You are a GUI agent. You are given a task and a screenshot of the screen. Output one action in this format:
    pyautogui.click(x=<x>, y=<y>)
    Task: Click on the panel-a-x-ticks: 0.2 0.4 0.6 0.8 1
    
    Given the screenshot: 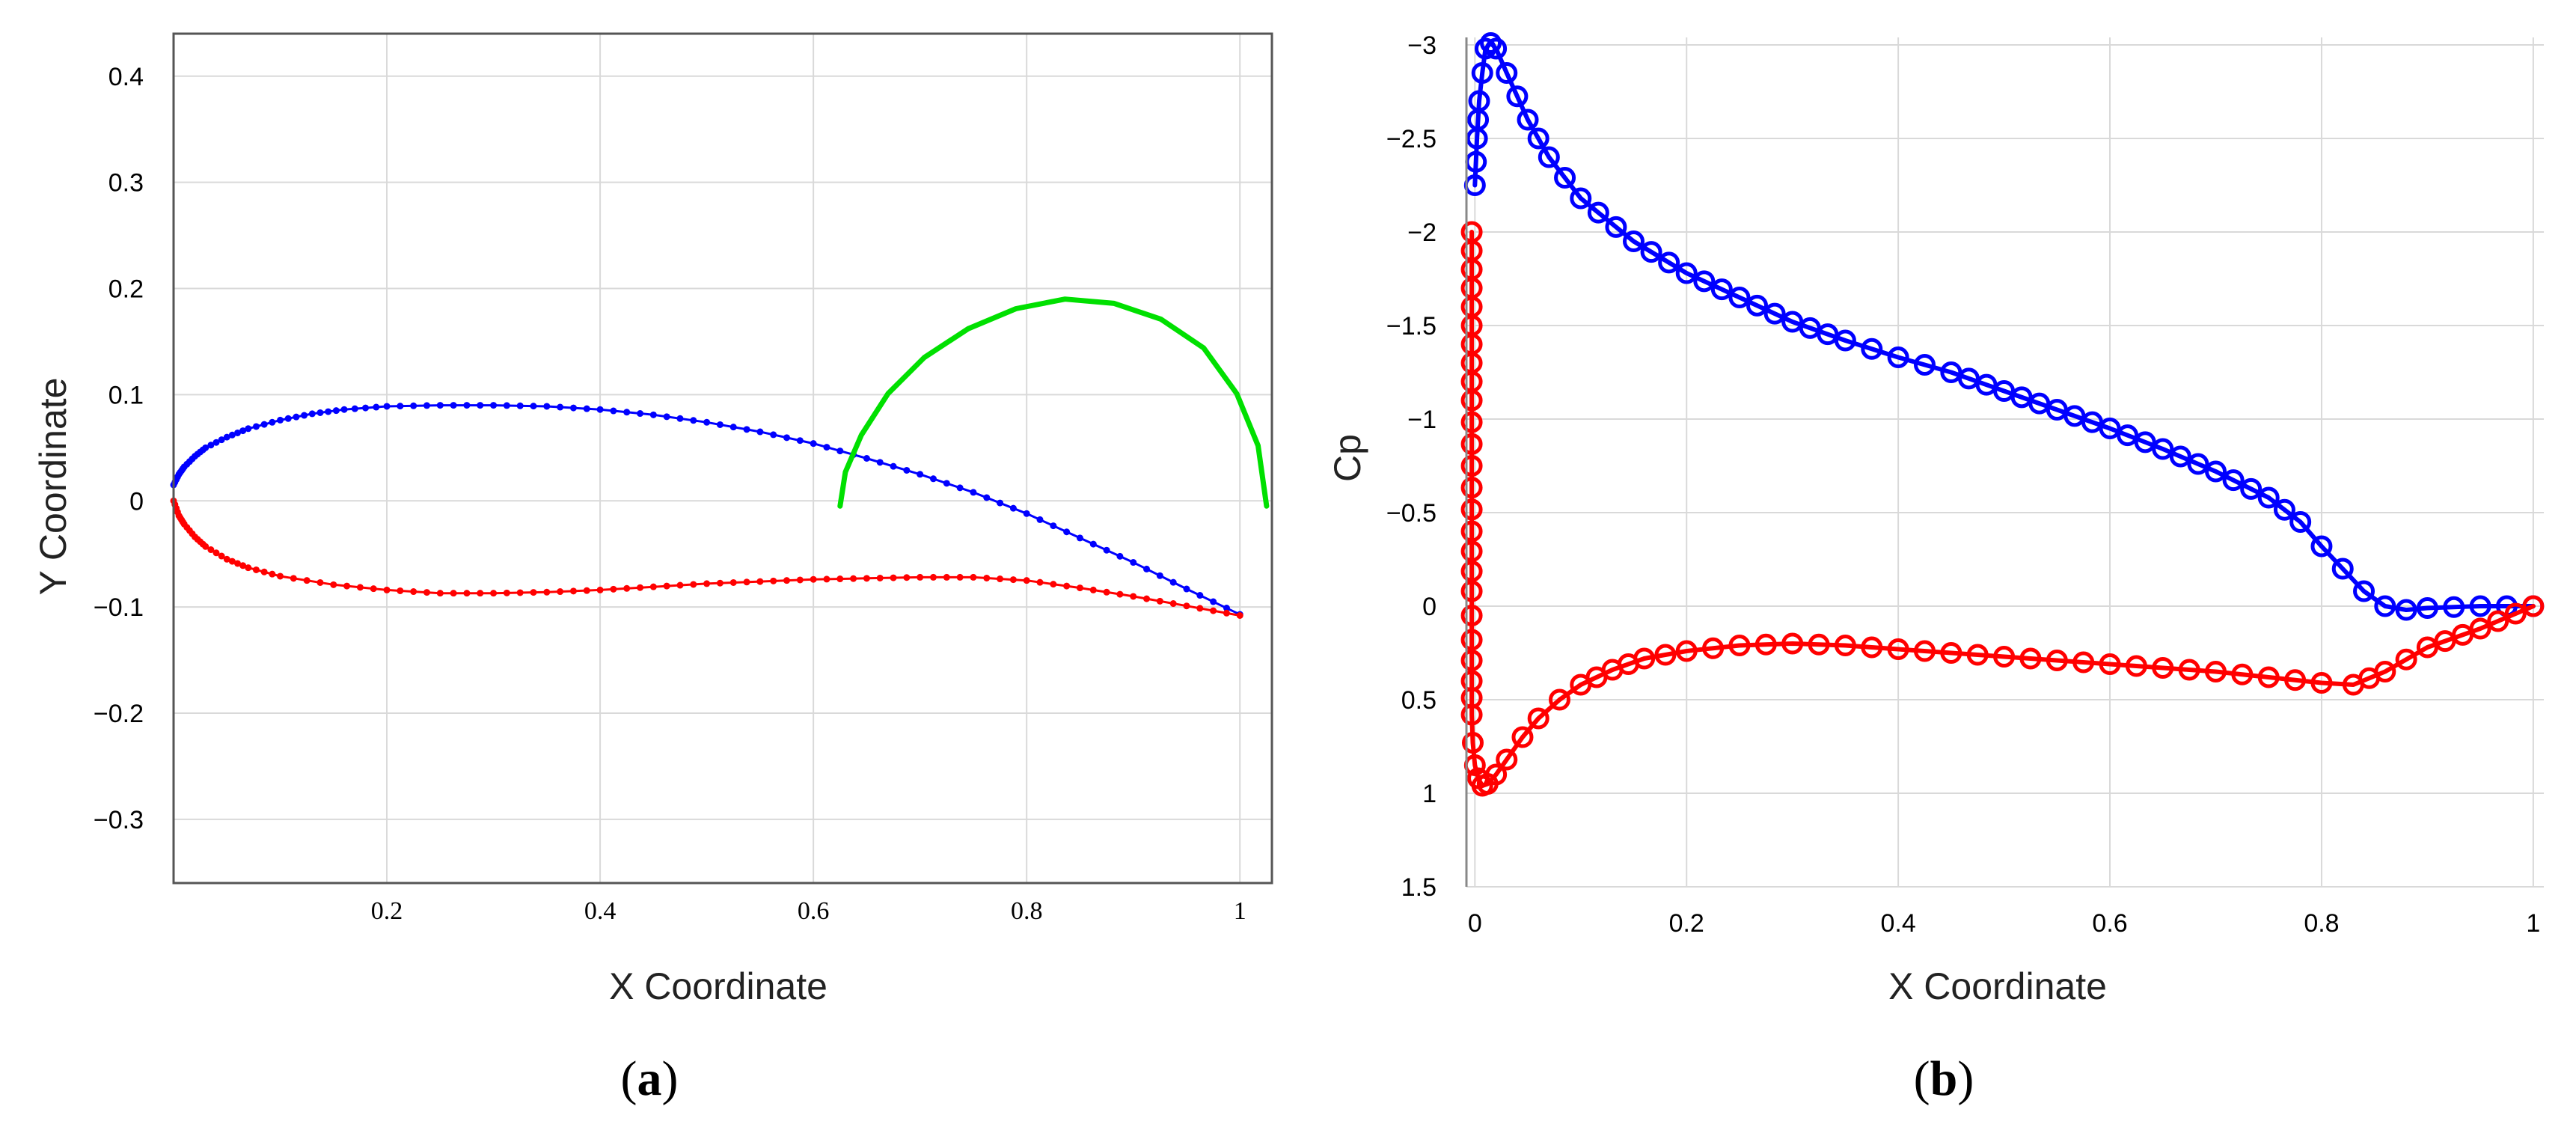 What is the action you would take?
    pyautogui.click(x=808, y=911)
    